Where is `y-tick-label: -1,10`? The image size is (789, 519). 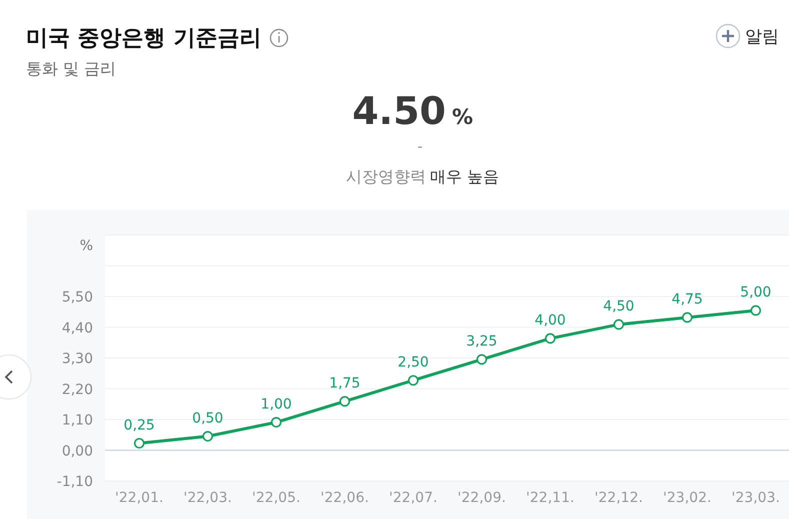 y-tick-label: -1,10 is located at coordinates (74, 482).